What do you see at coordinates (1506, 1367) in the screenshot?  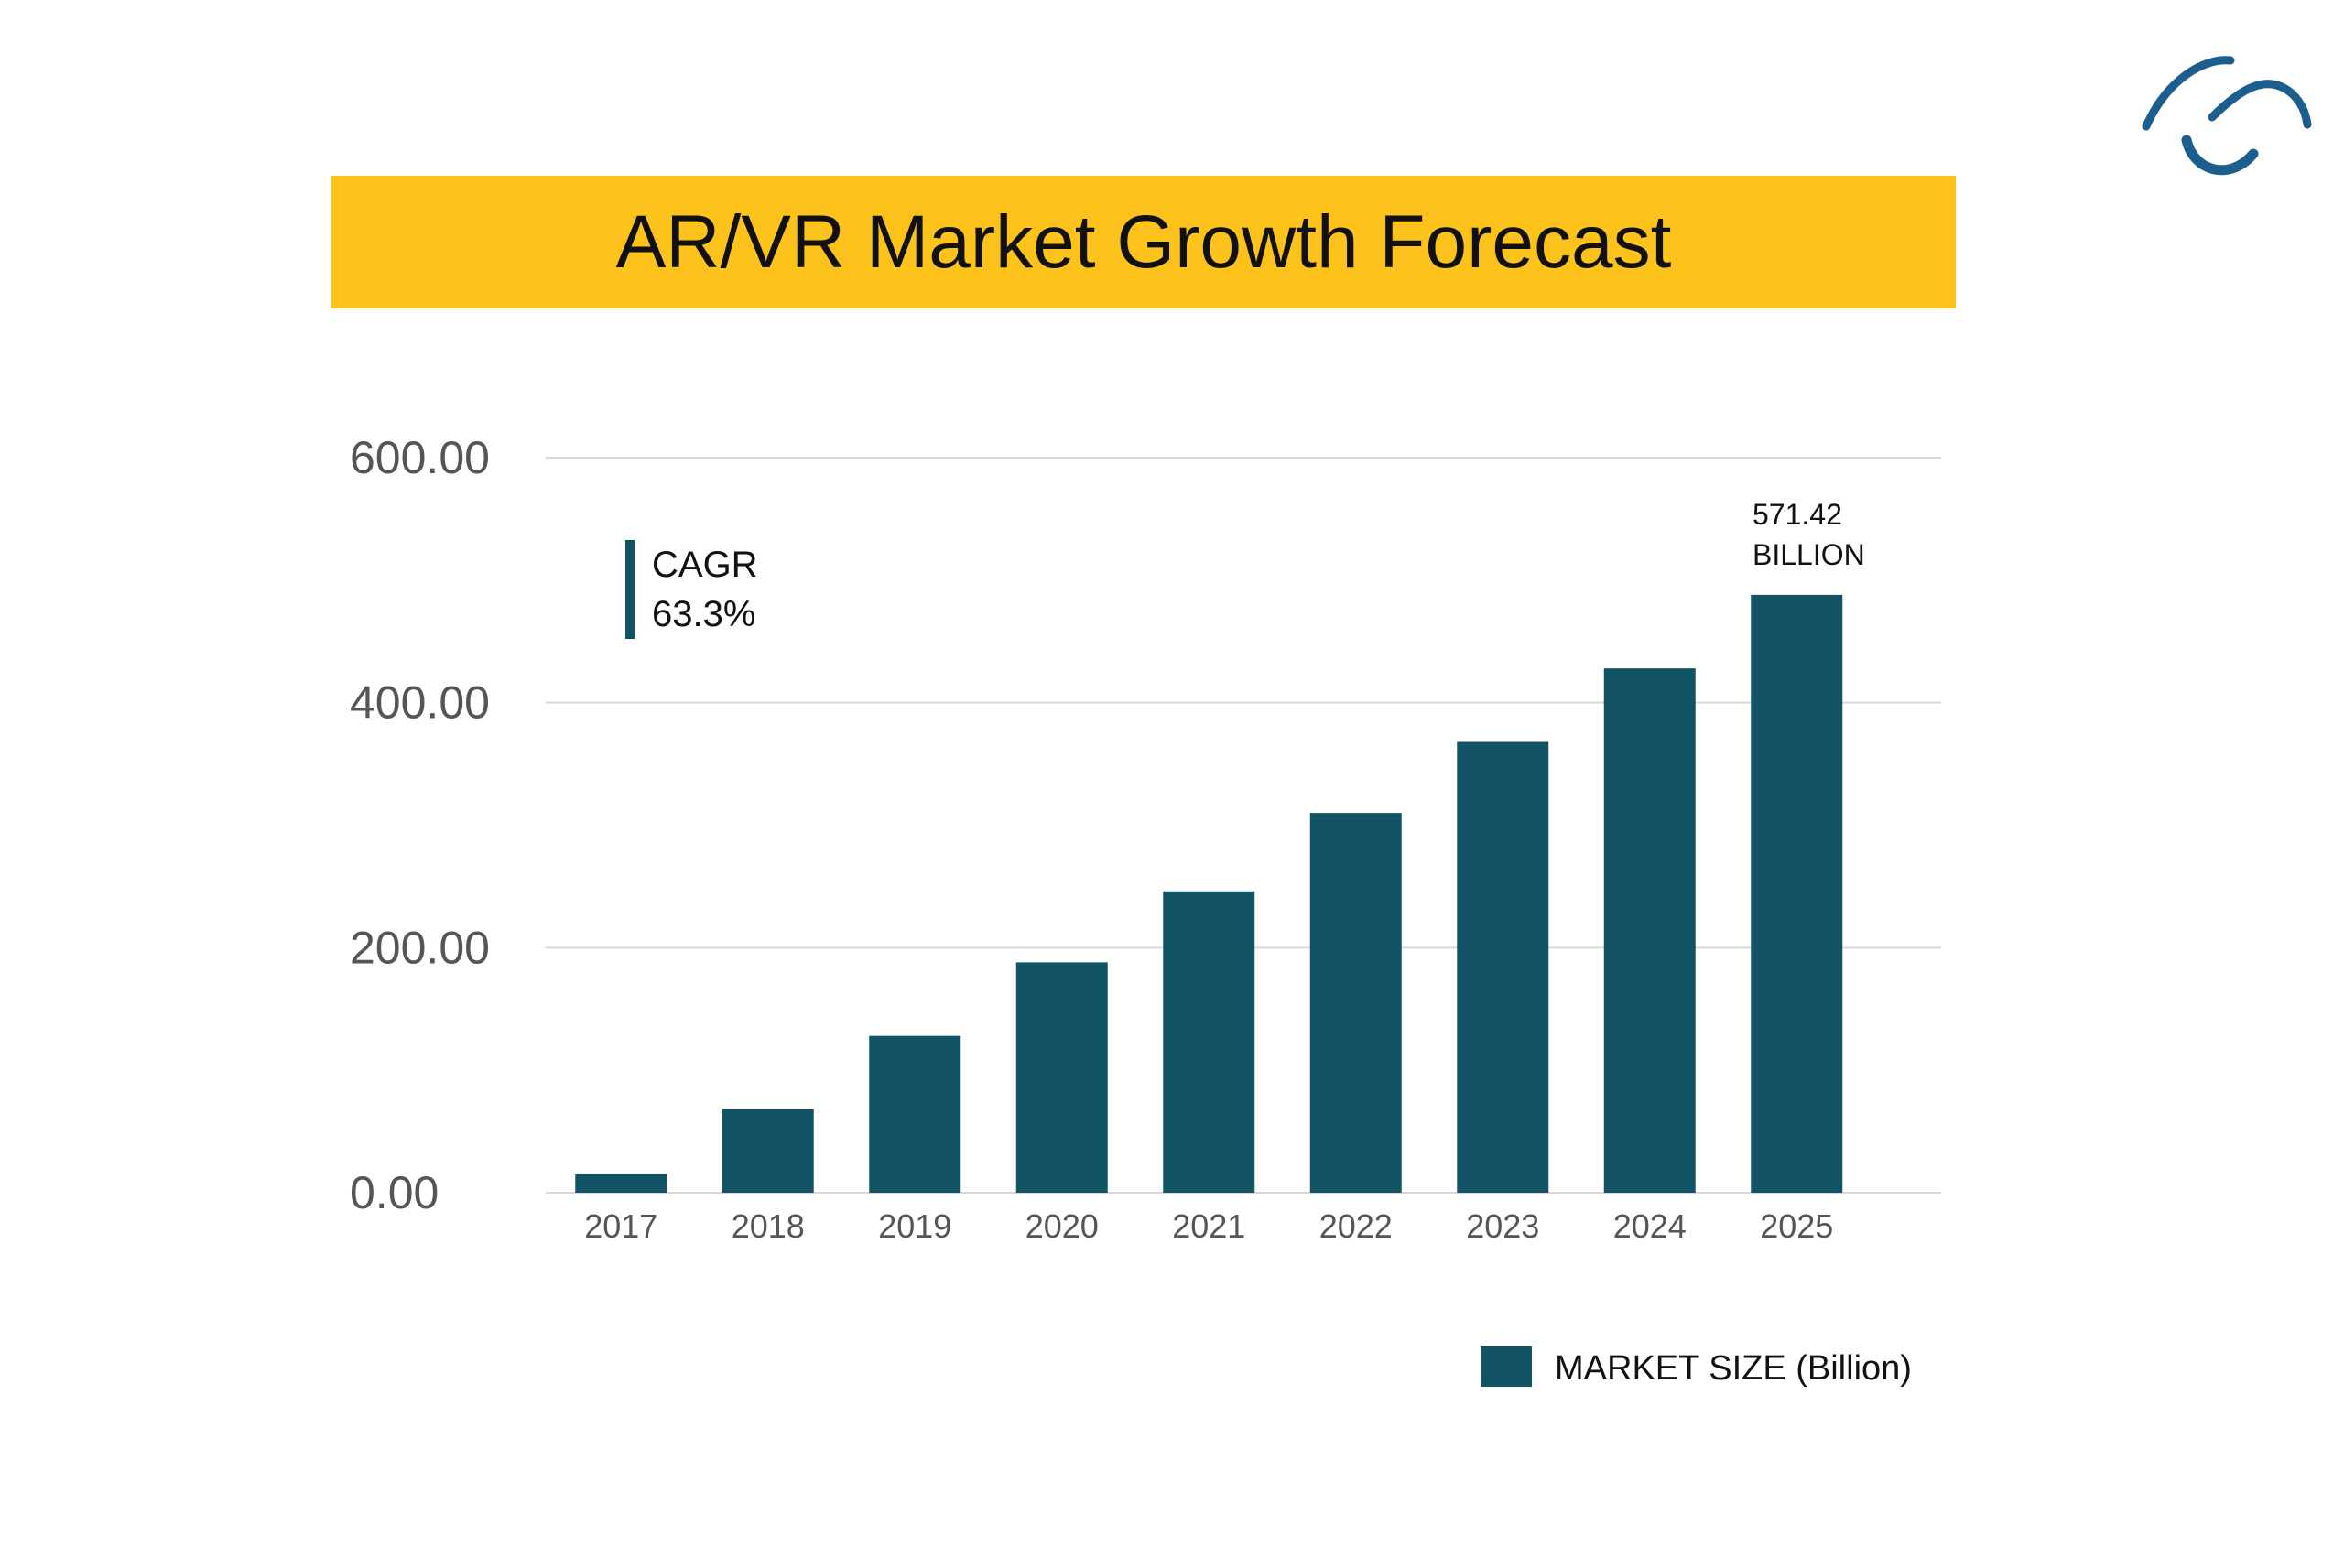 I see `legend-swatch` at bounding box center [1506, 1367].